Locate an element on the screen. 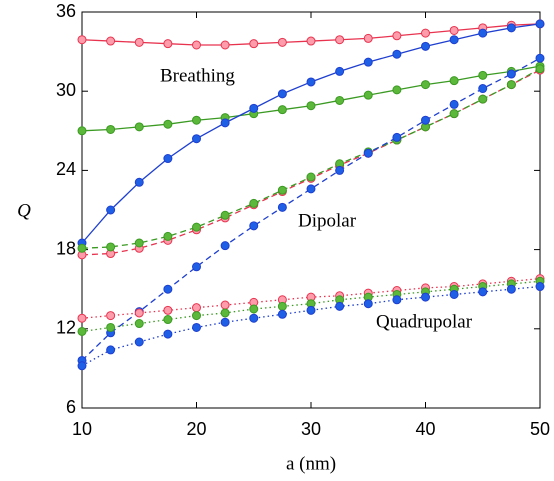 The height and width of the screenshot is (481, 554). y-tick-label: 30 is located at coordinates (66, 90).